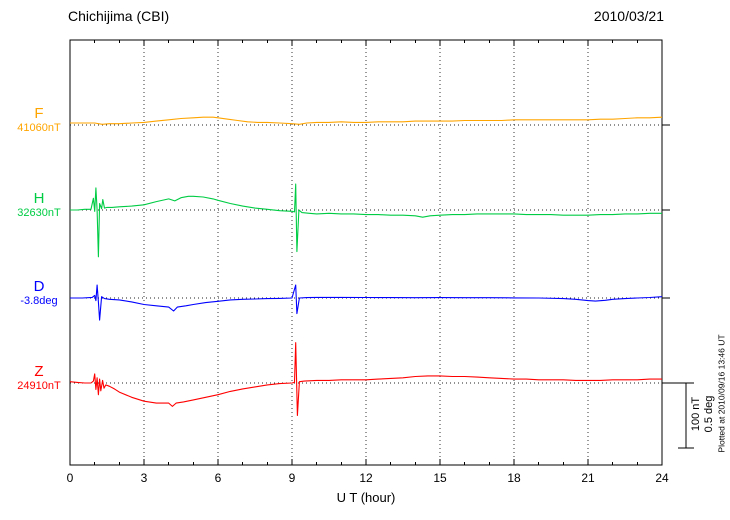 The width and height of the screenshot is (730, 520). I want to click on station-title: Chichijima (CBI), so click(119, 16).